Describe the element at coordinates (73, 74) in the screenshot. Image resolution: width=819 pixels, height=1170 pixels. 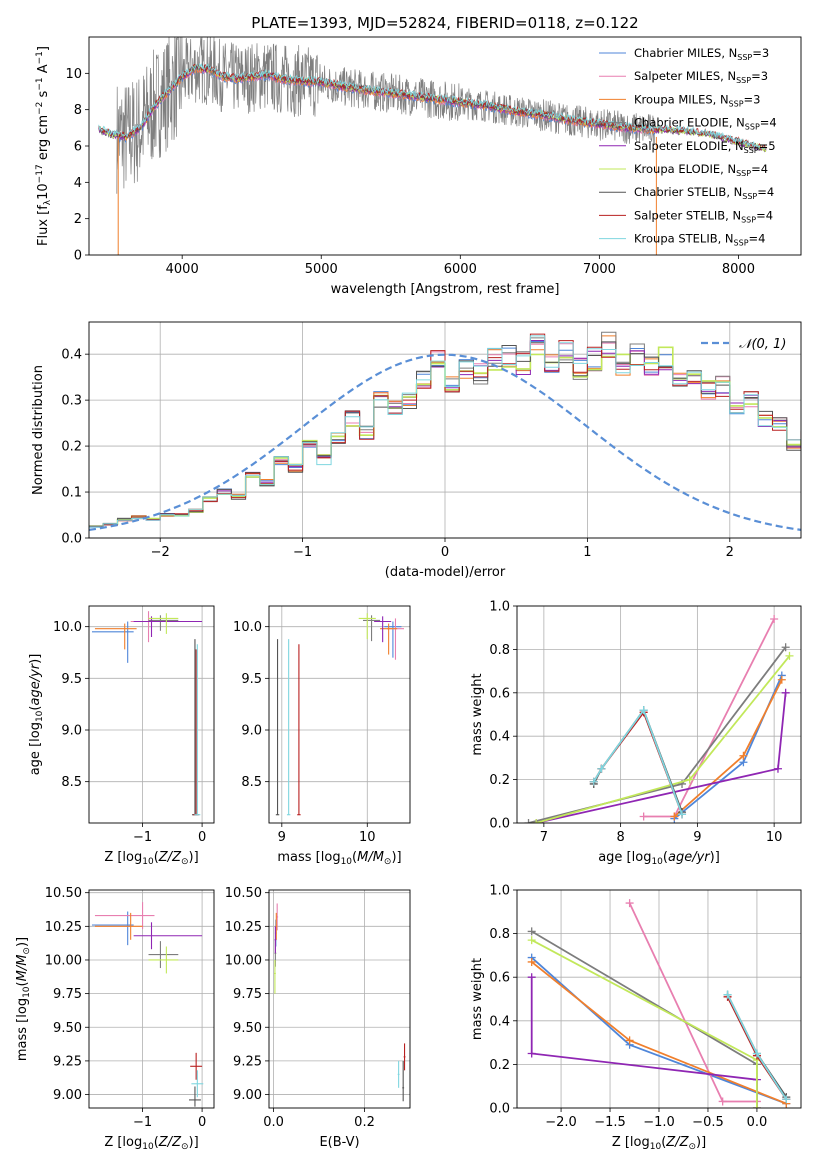
I see `y-tick-label: 10` at that location.